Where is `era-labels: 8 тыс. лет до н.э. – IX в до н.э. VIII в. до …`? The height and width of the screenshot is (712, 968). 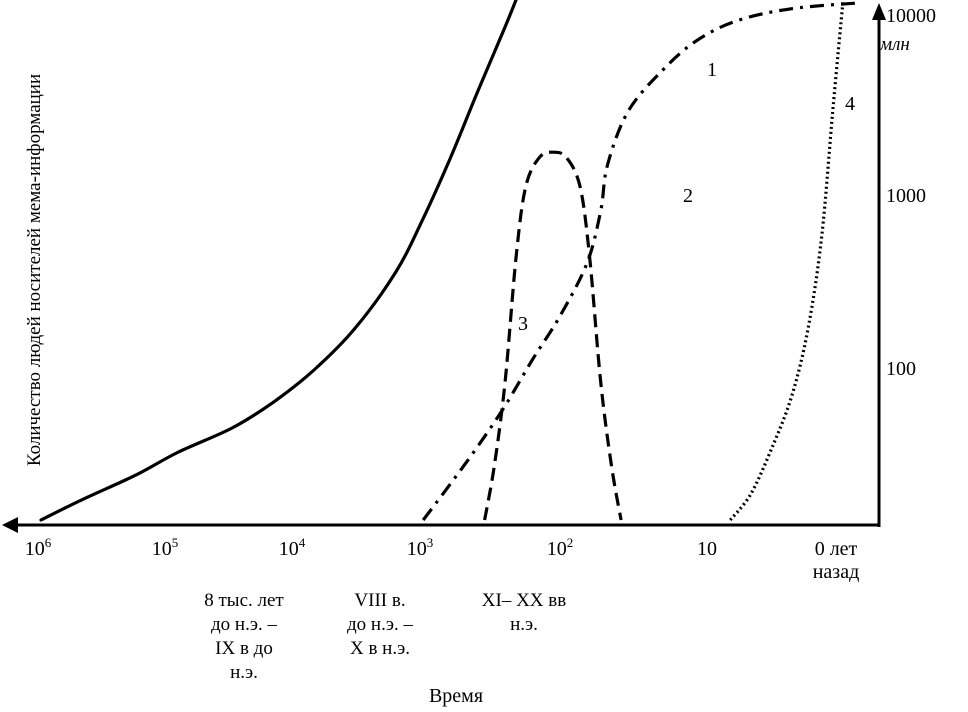
era-labels: 8 тыс. лет до н.э. – IX в до н.э. VIII в. до … is located at coordinates (385, 636).